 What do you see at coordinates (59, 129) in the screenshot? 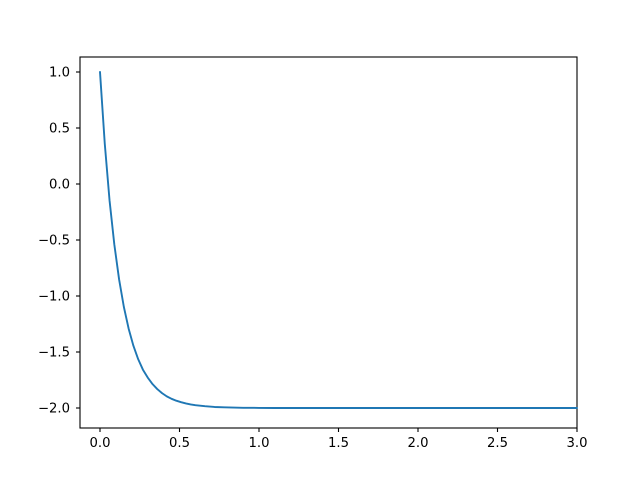
I see `y-tick-label: 0.5` at bounding box center [59, 129].